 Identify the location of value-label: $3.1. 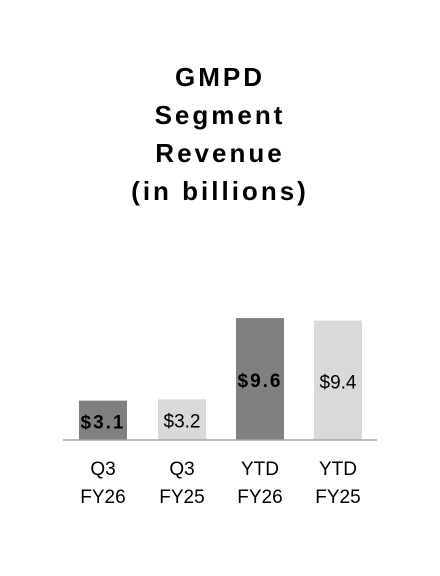
(103, 422).